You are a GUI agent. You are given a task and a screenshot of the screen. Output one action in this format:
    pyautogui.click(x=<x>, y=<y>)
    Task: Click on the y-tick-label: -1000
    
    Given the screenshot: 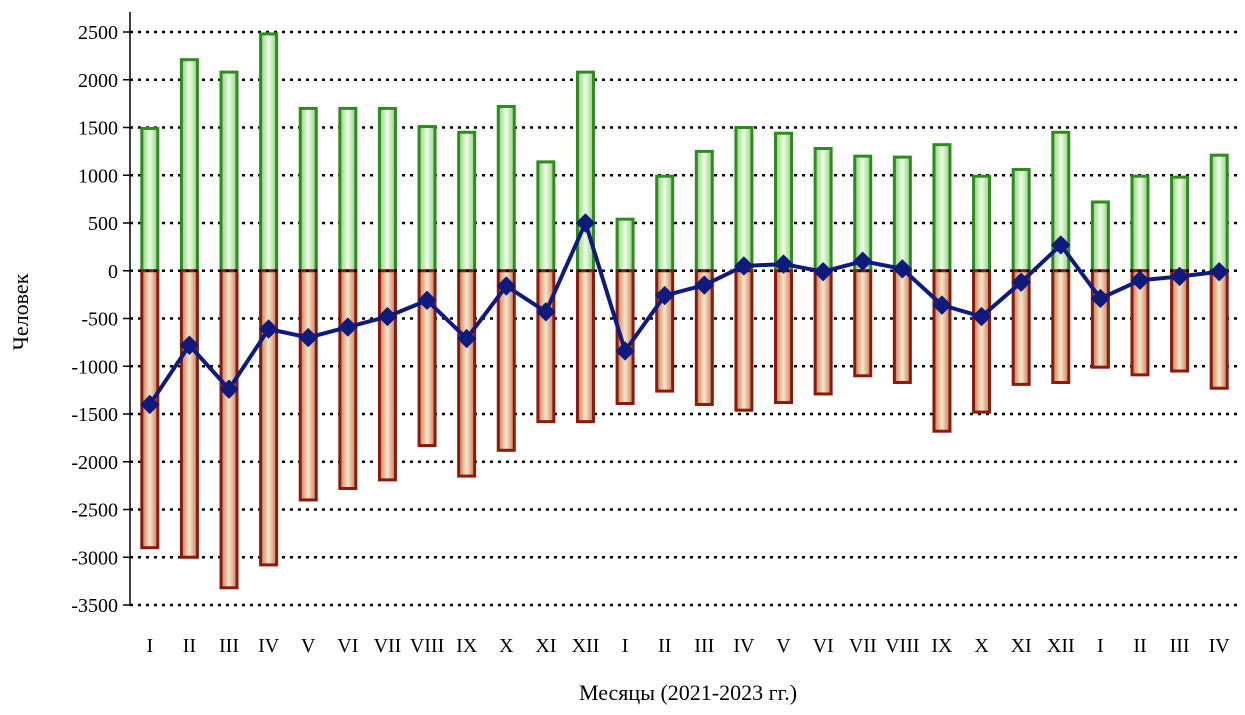 What is the action you would take?
    pyautogui.click(x=94, y=367)
    